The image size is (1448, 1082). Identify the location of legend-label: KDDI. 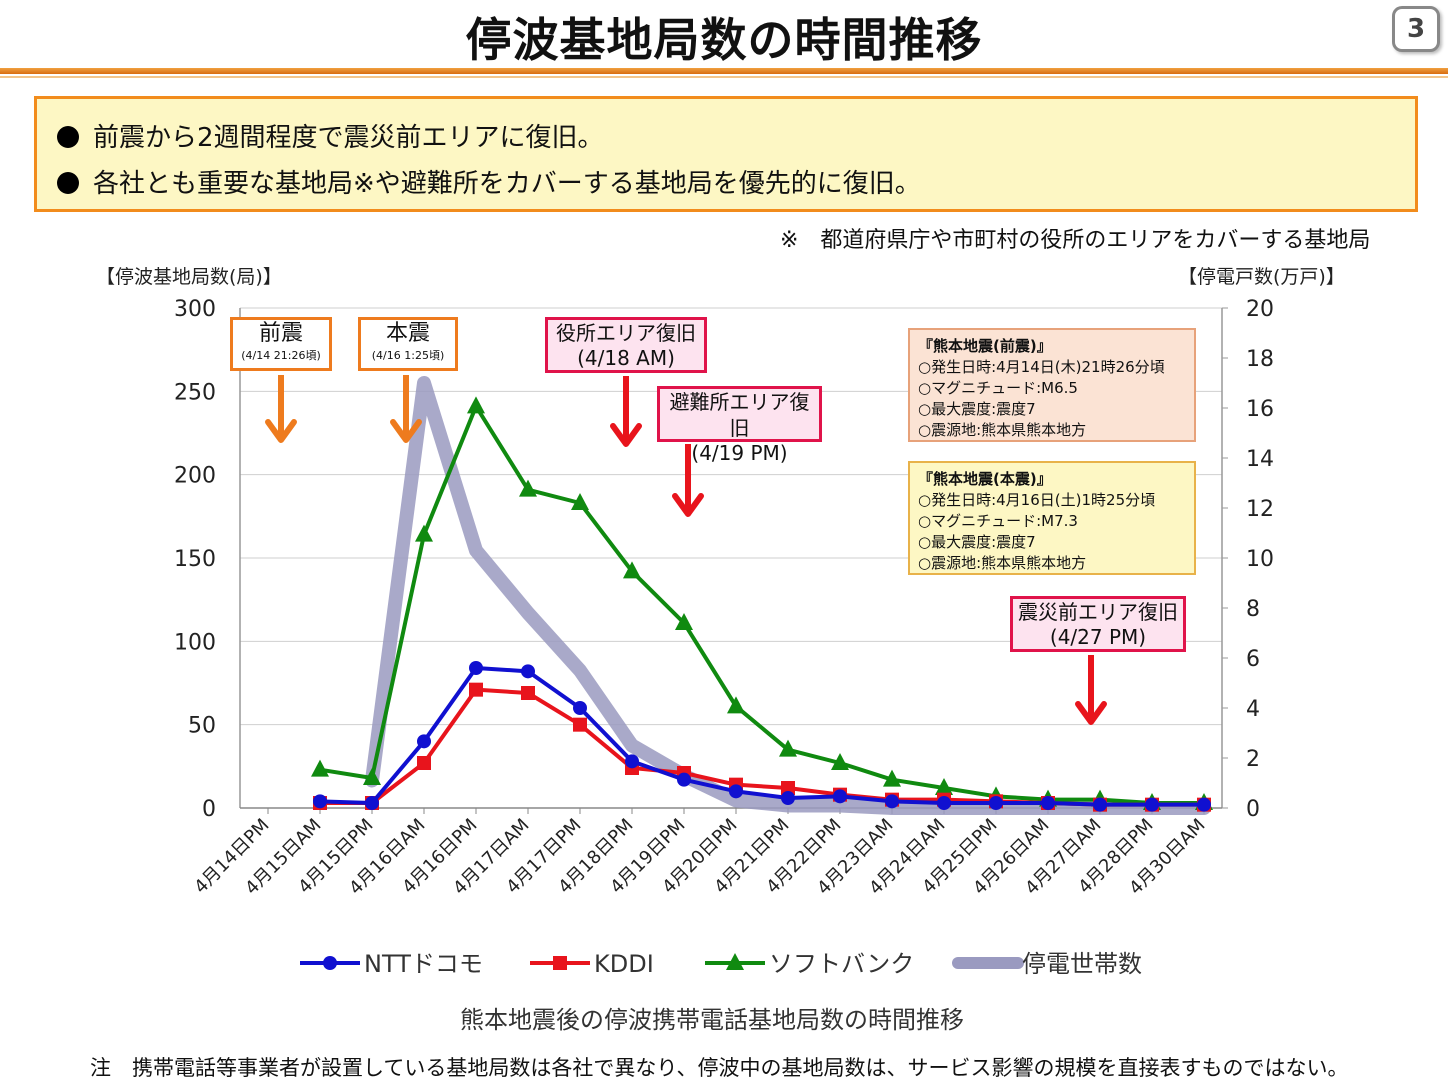
(624, 964).